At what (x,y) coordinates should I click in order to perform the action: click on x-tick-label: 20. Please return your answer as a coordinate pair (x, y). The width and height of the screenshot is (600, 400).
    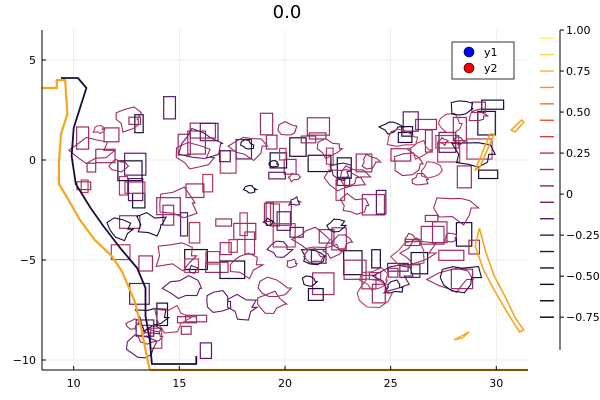
    Looking at the image, I should click on (285, 383).